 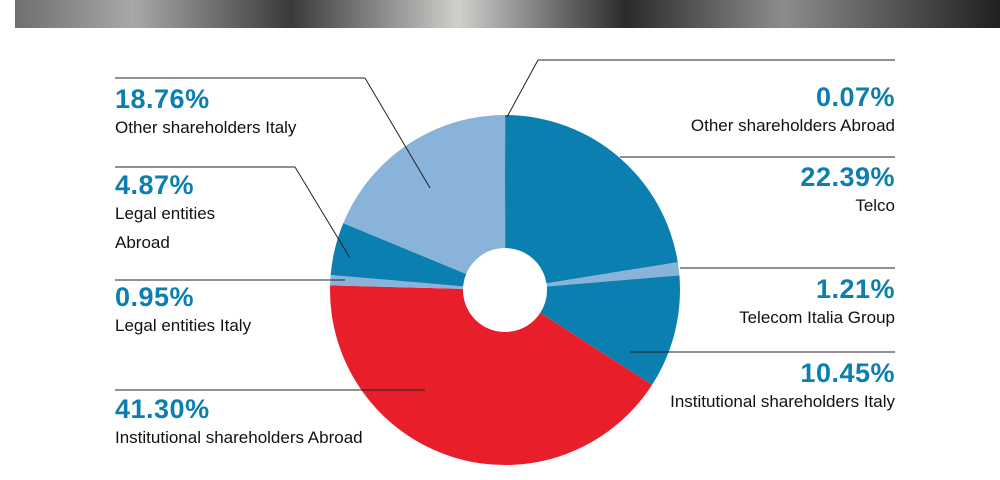 What do you see at coordinates (155, 185) in the screenshot?
I see `value-label: 4.87%` at bounding box center [155, 185].